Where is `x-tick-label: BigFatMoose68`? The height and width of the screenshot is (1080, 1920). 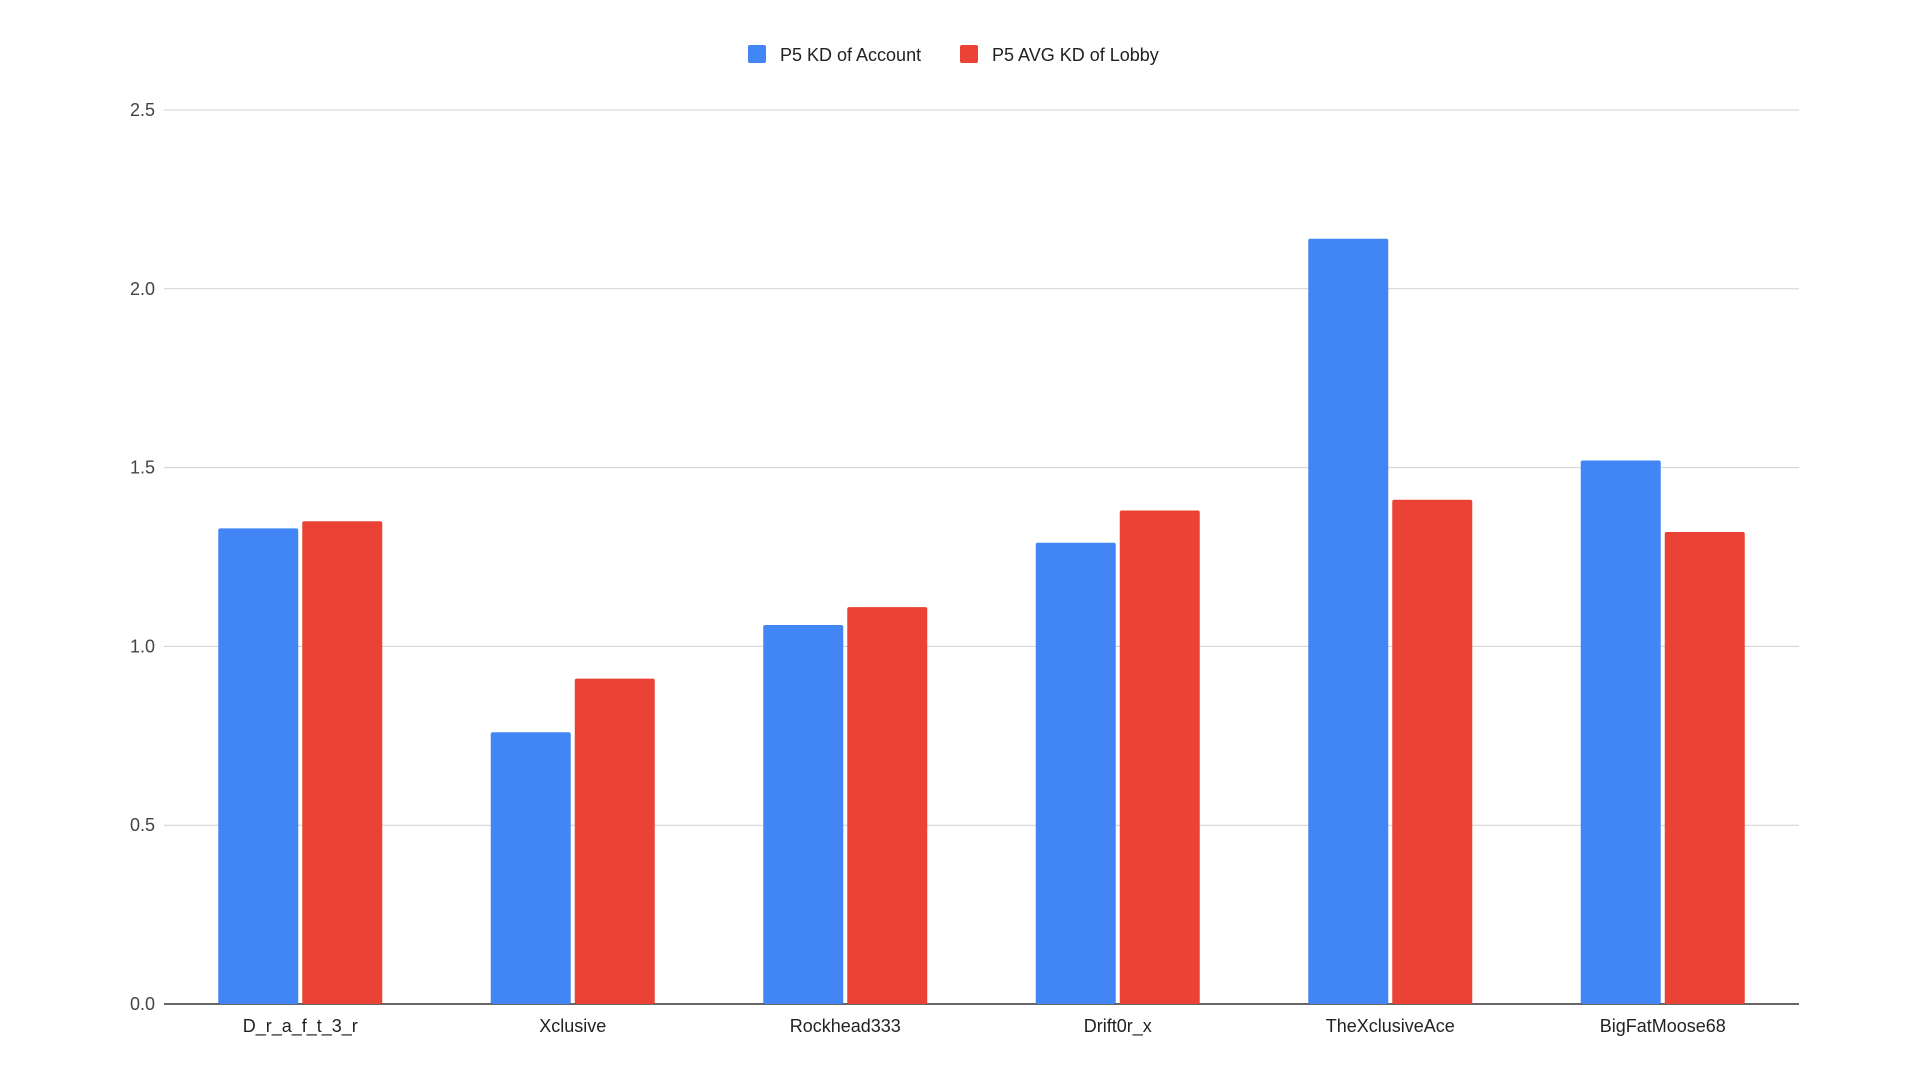 x-tick-label: BigFatMoose68 is located at coordinates (1663, 1026).